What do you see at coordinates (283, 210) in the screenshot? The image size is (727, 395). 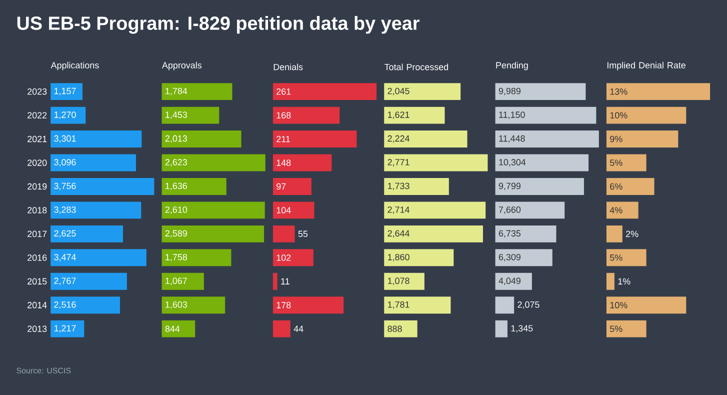 I see `data-label: 104` at bounding box center [283, 210].